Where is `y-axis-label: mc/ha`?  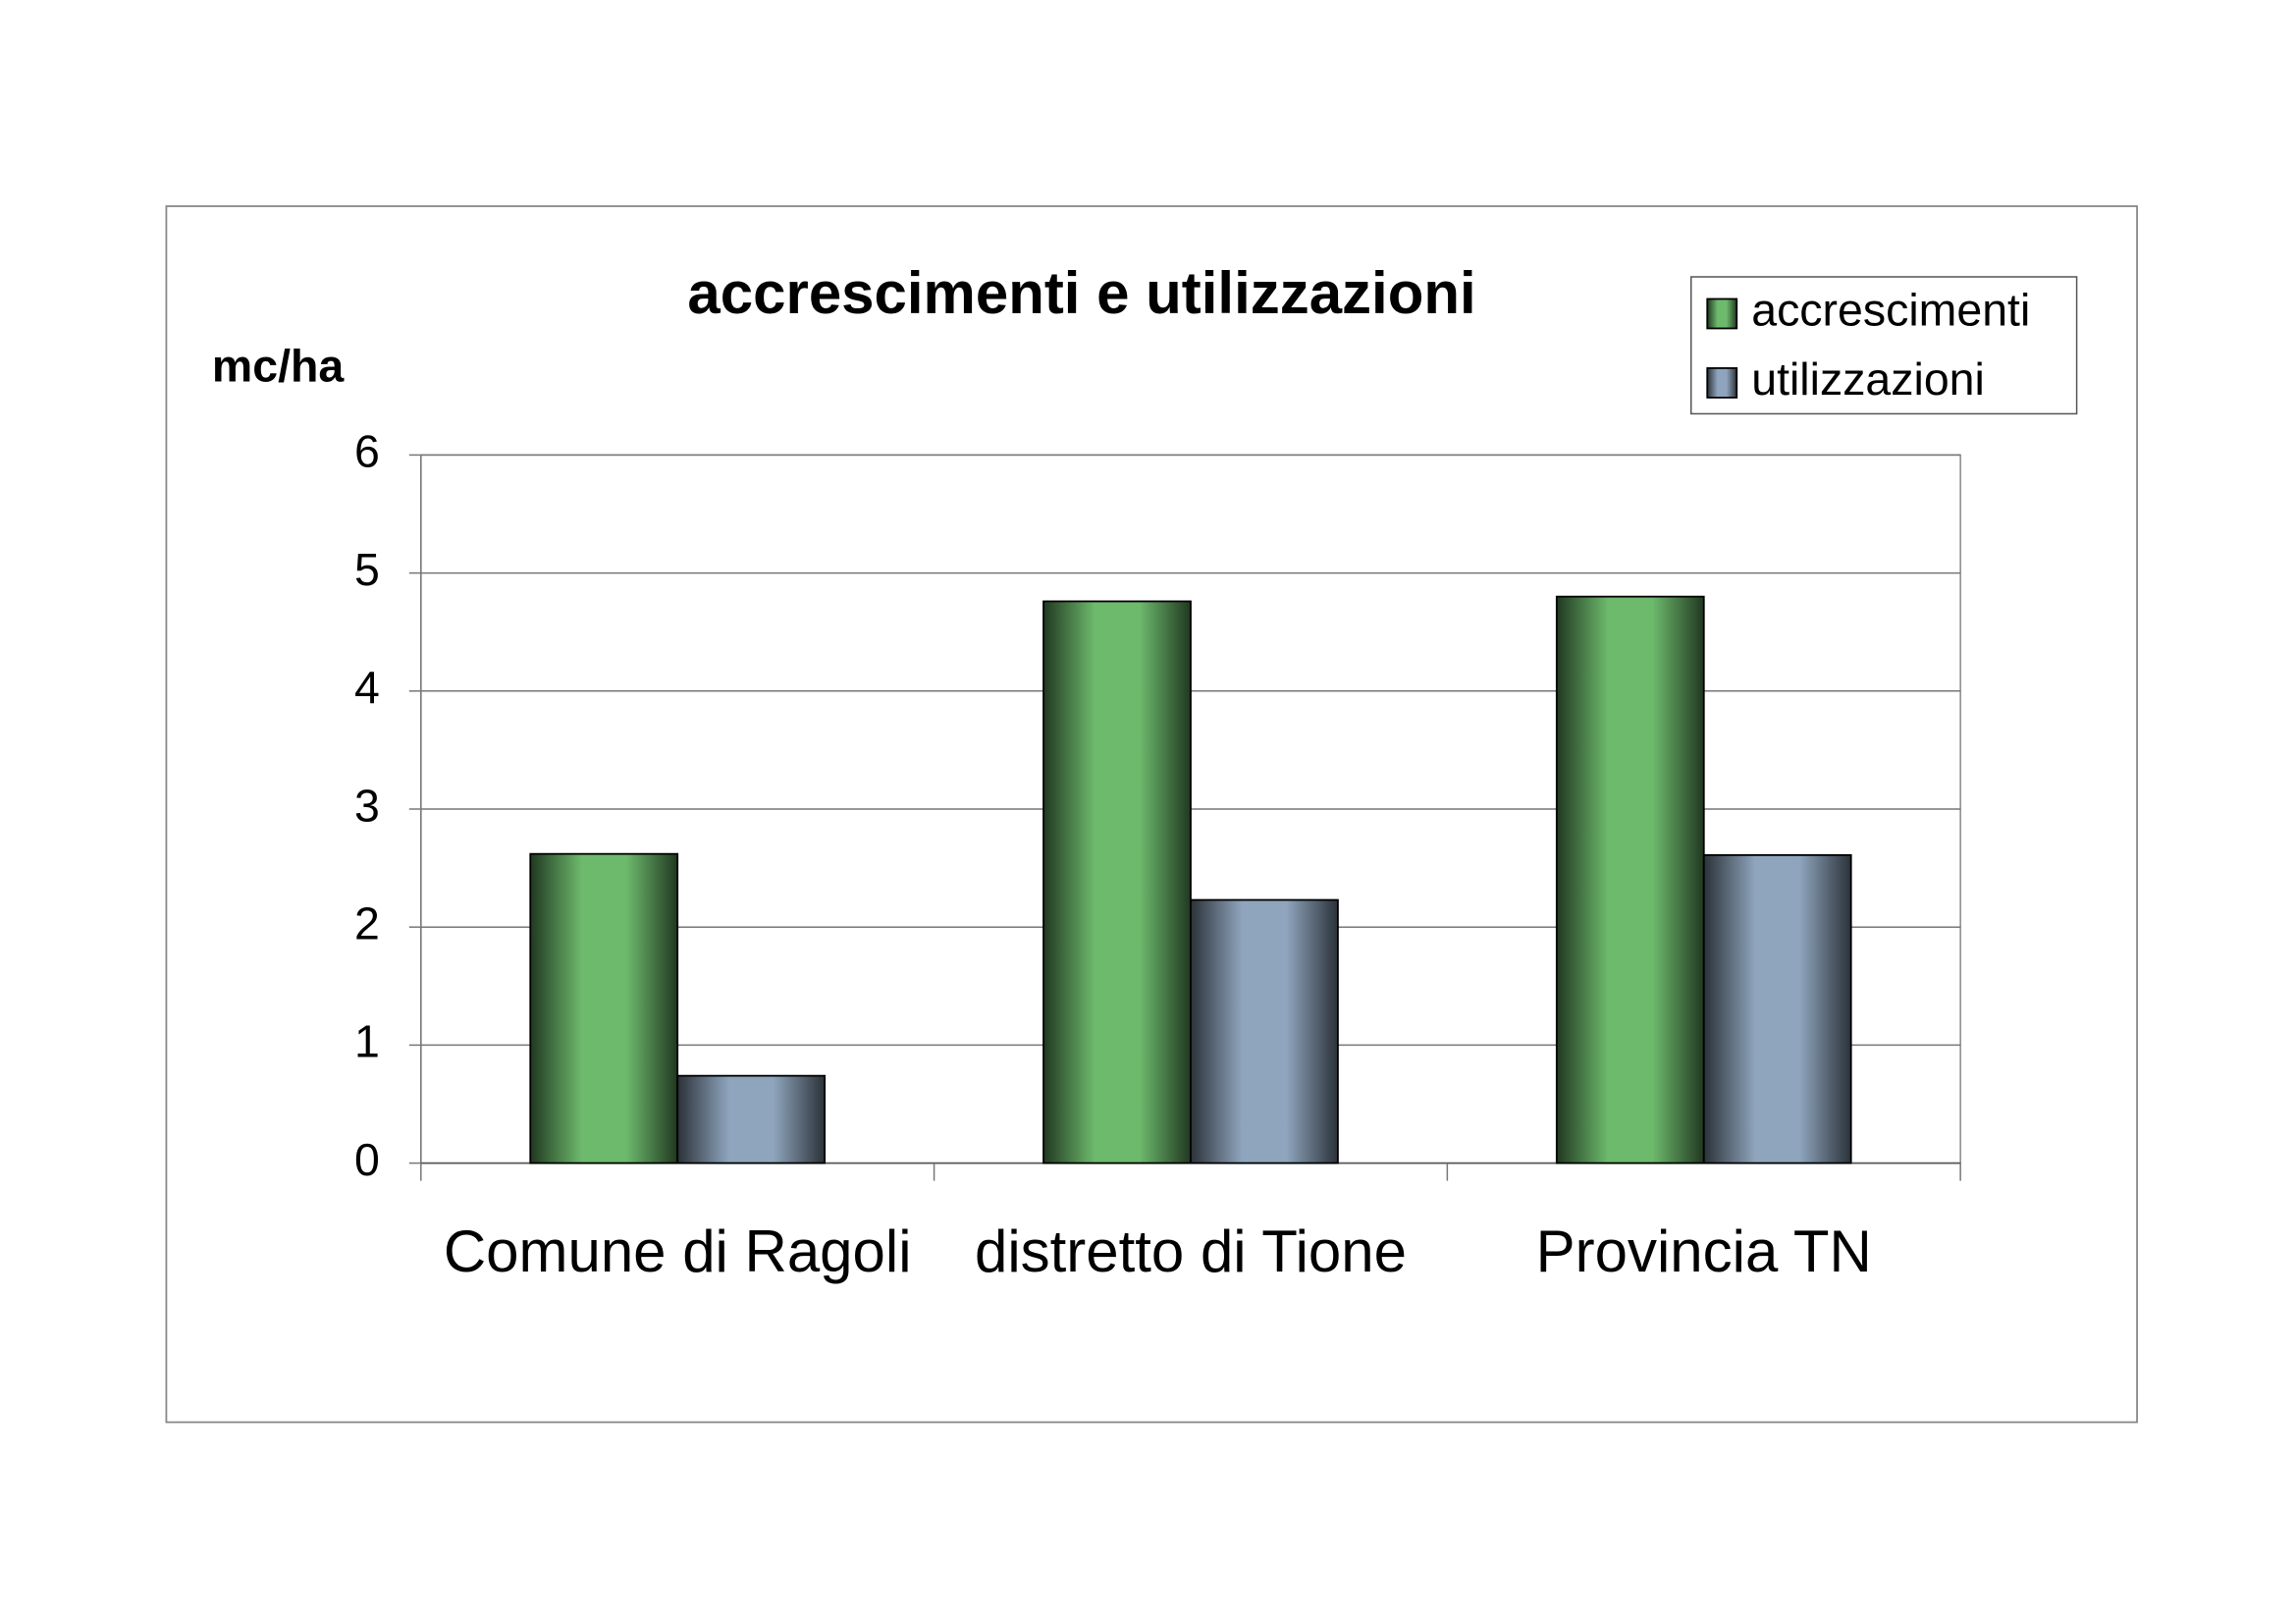 y-axis-label: mc/ha is located at coordinates (278, 366).